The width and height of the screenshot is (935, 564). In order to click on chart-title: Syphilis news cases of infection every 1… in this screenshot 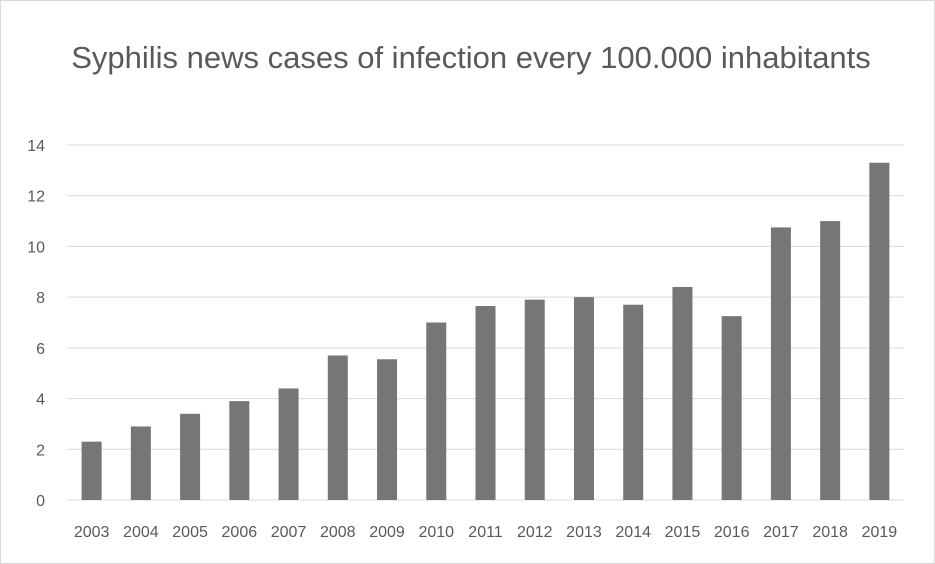, I will do `click(471, 57)`.